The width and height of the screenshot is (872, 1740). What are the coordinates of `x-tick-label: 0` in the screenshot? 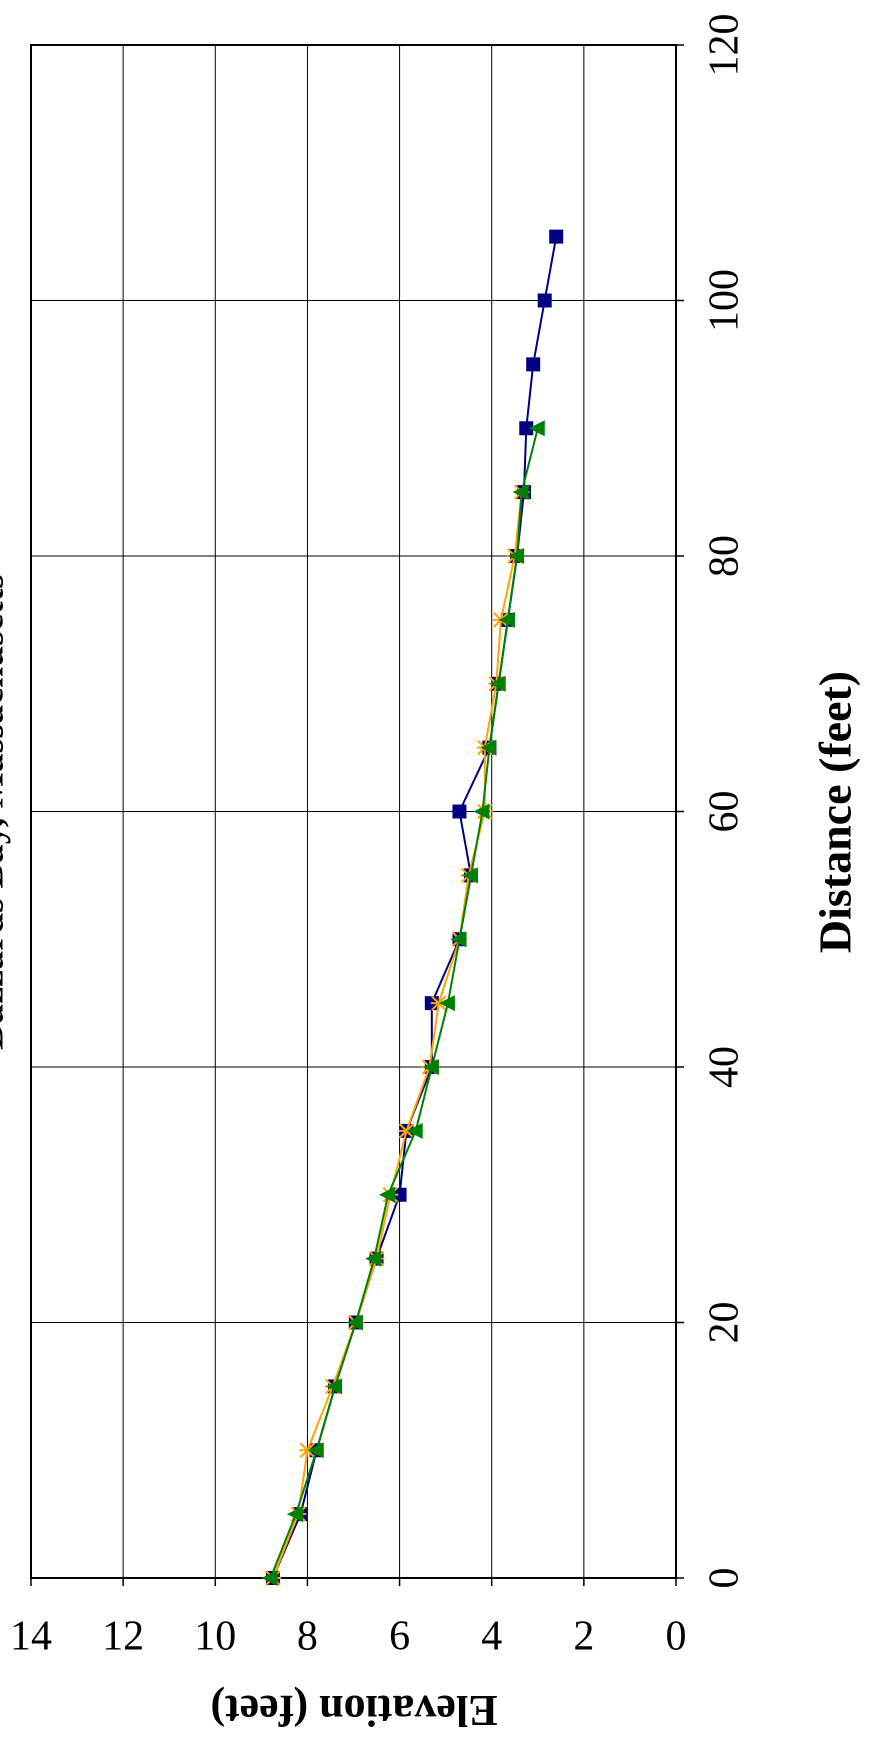 It's located at (725, 1578).